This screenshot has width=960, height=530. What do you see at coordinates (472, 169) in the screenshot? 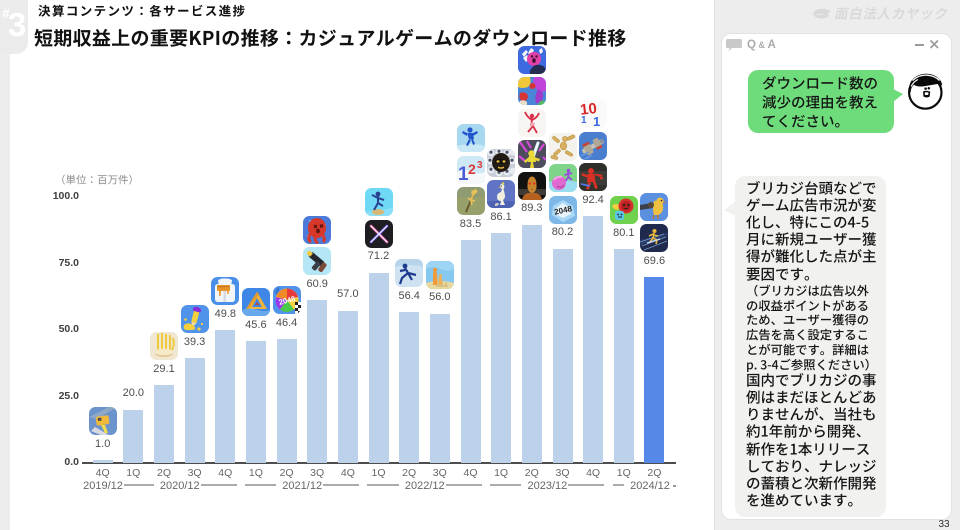
I see `svg-text: 2` at bounding box center [472, 169].